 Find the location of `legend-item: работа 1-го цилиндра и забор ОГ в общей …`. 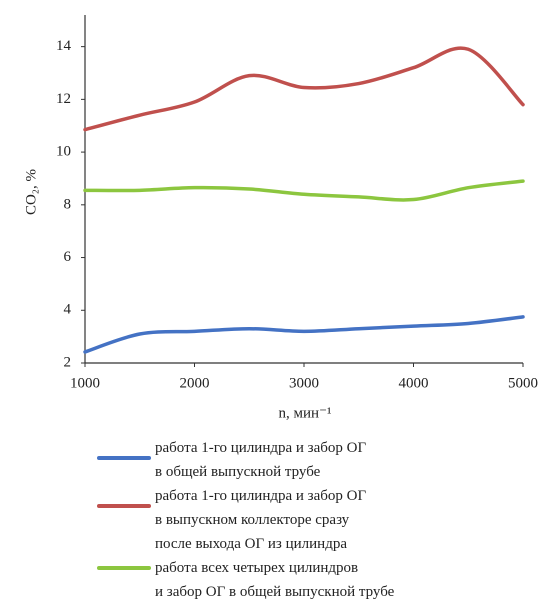

legend-item: работа 1-го цилиндра и забор ОГ в общей … is located at coordinates (317, 460).